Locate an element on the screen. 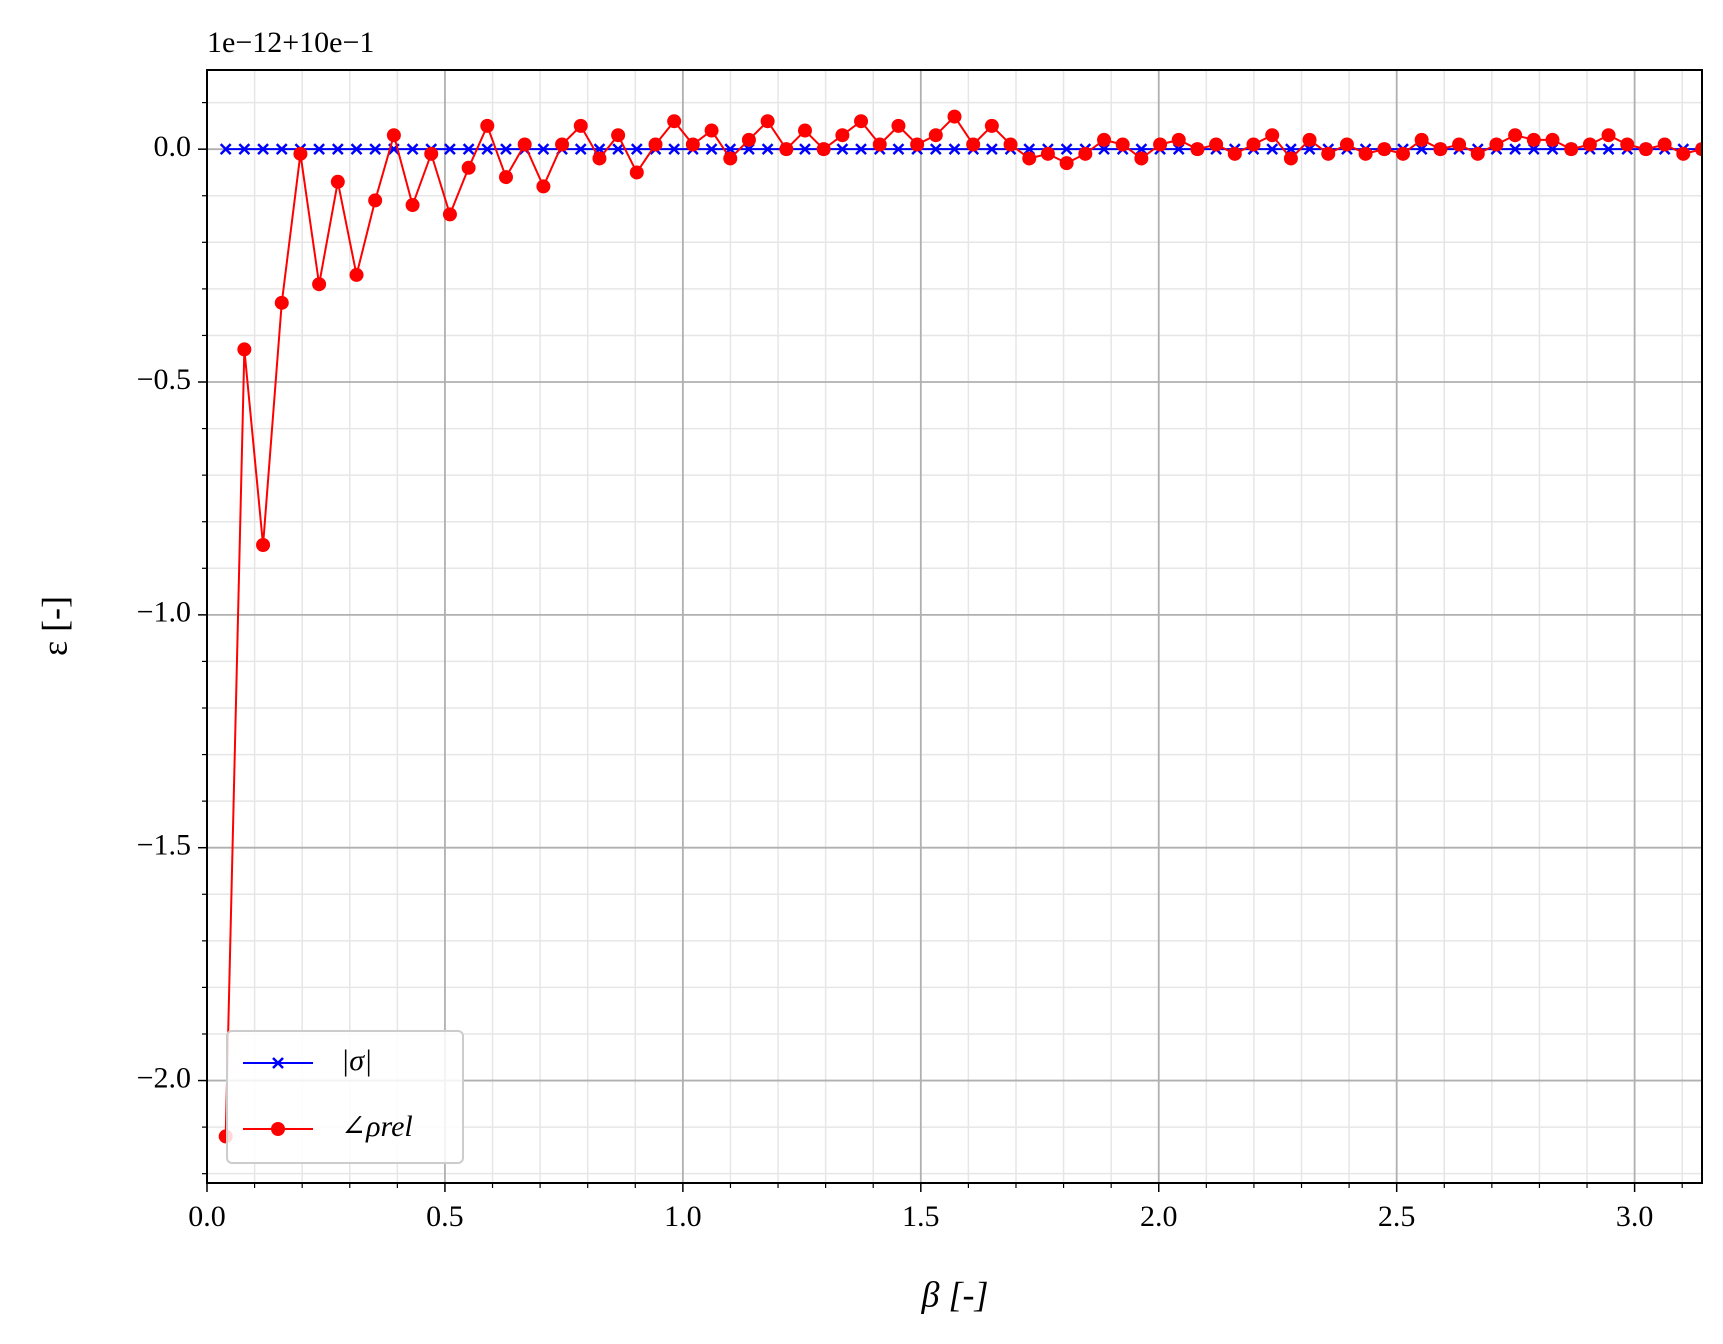  x-tick-label: 0.0 is located at coordinates (207, 1216).